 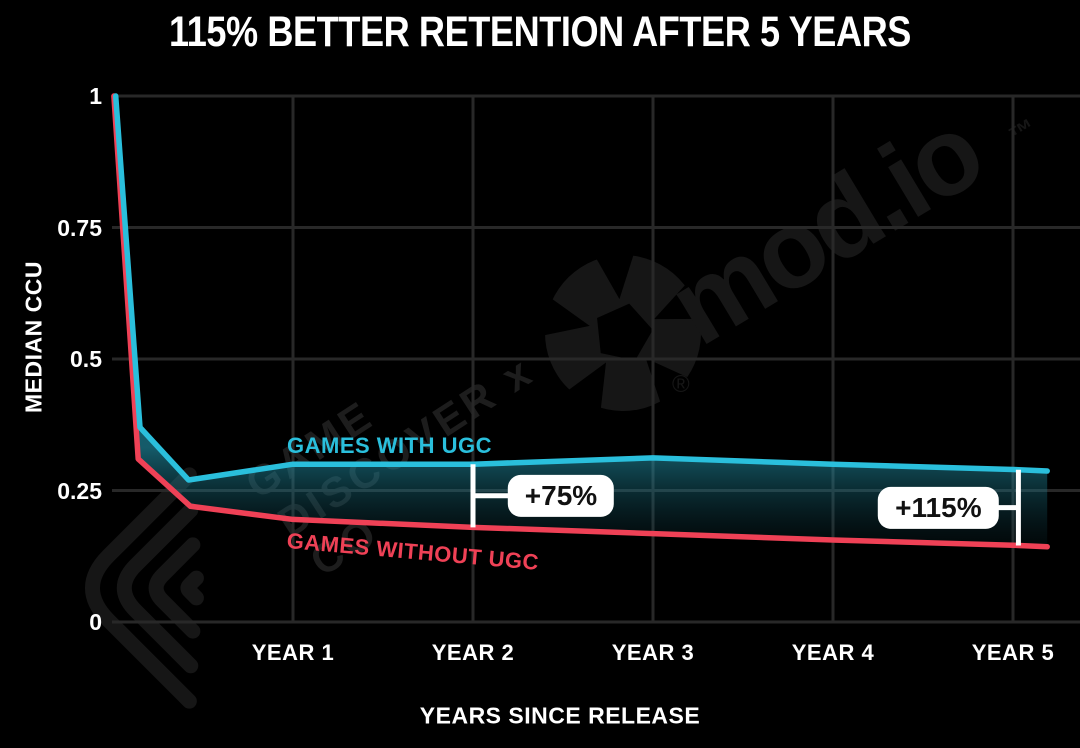 What do you see at coordinates (144, 588) in the screenshot?
I see `gamediscoverco-logo-watermark` at bounding box center [144, 588].